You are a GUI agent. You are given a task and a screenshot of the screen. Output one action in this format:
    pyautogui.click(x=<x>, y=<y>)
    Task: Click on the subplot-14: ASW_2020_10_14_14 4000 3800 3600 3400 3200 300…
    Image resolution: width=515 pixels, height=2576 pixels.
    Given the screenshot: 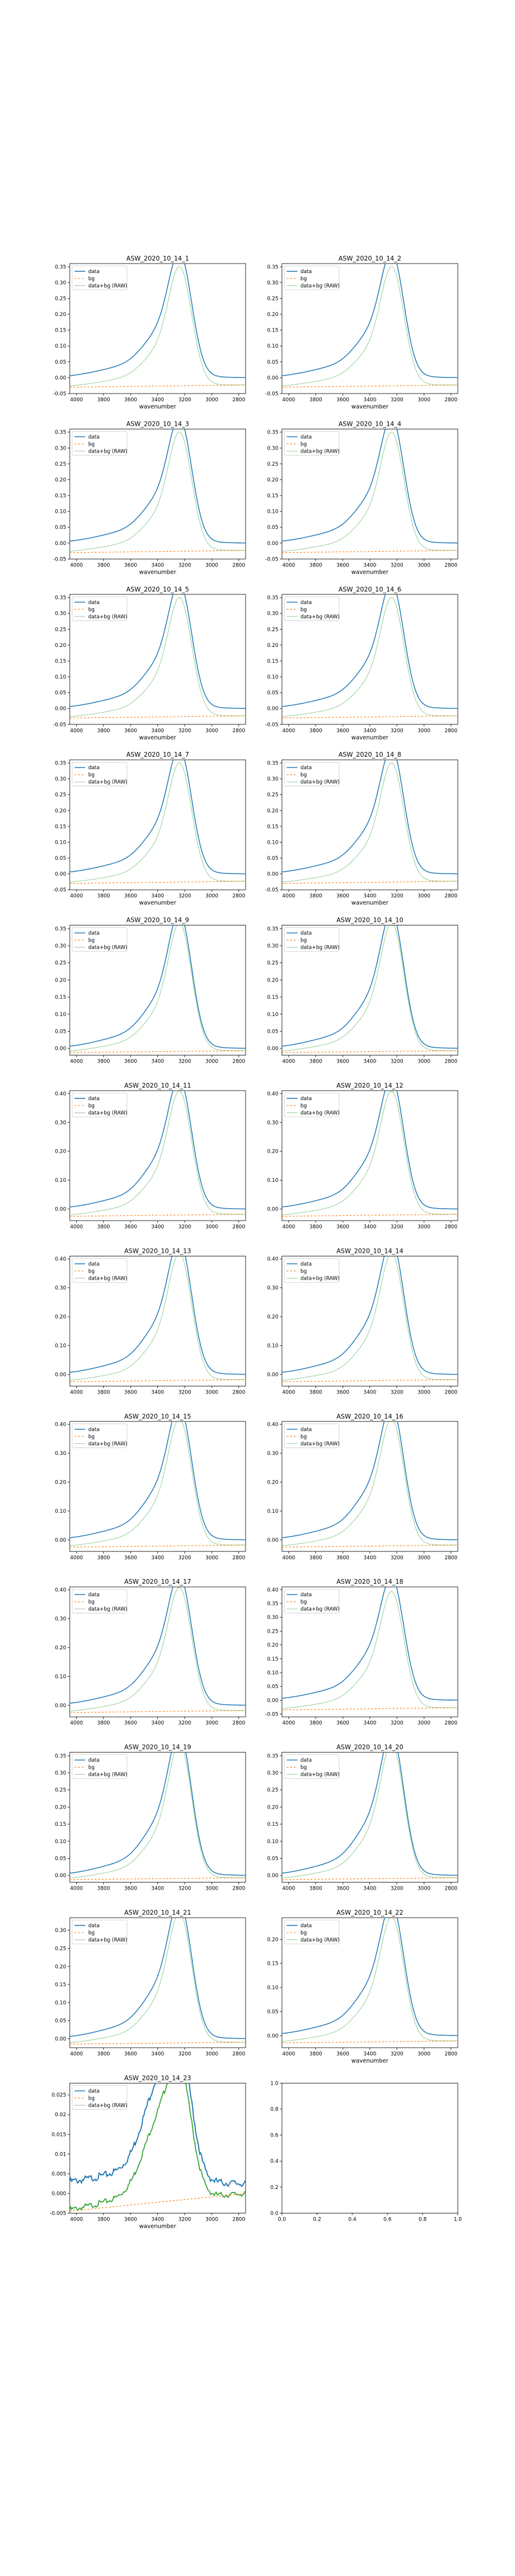 What is the action you would take?
    pyautogui.click(x=362, y=1321)
    